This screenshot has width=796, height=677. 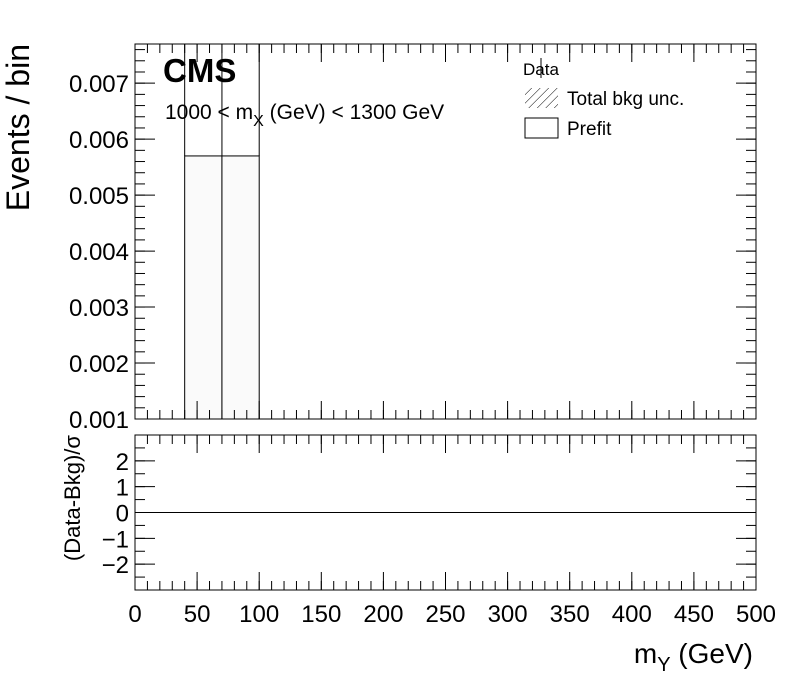 What do you see at coordinates (445, 614) in the screenshot?
I see `x-tick-label-5: 250` at bounding box center [445, 614].